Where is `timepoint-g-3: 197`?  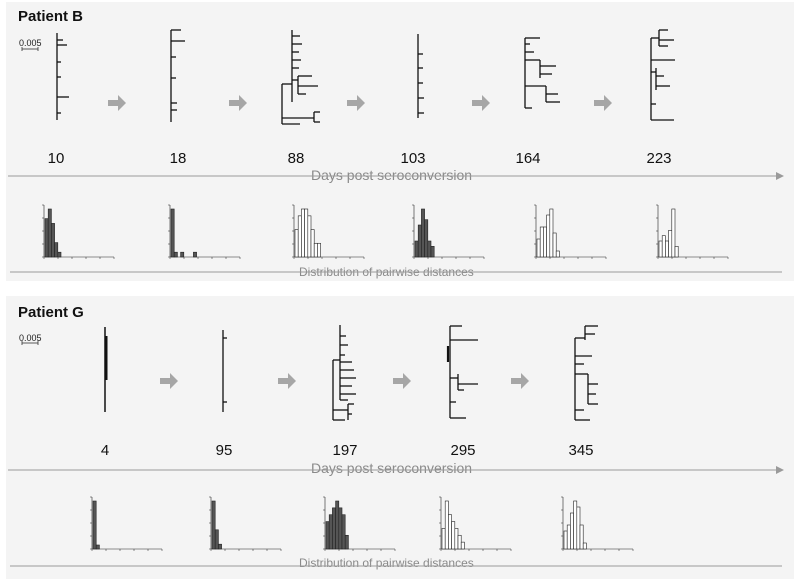 timepoint-g-3: 197 is located at coordinates (345, 450).